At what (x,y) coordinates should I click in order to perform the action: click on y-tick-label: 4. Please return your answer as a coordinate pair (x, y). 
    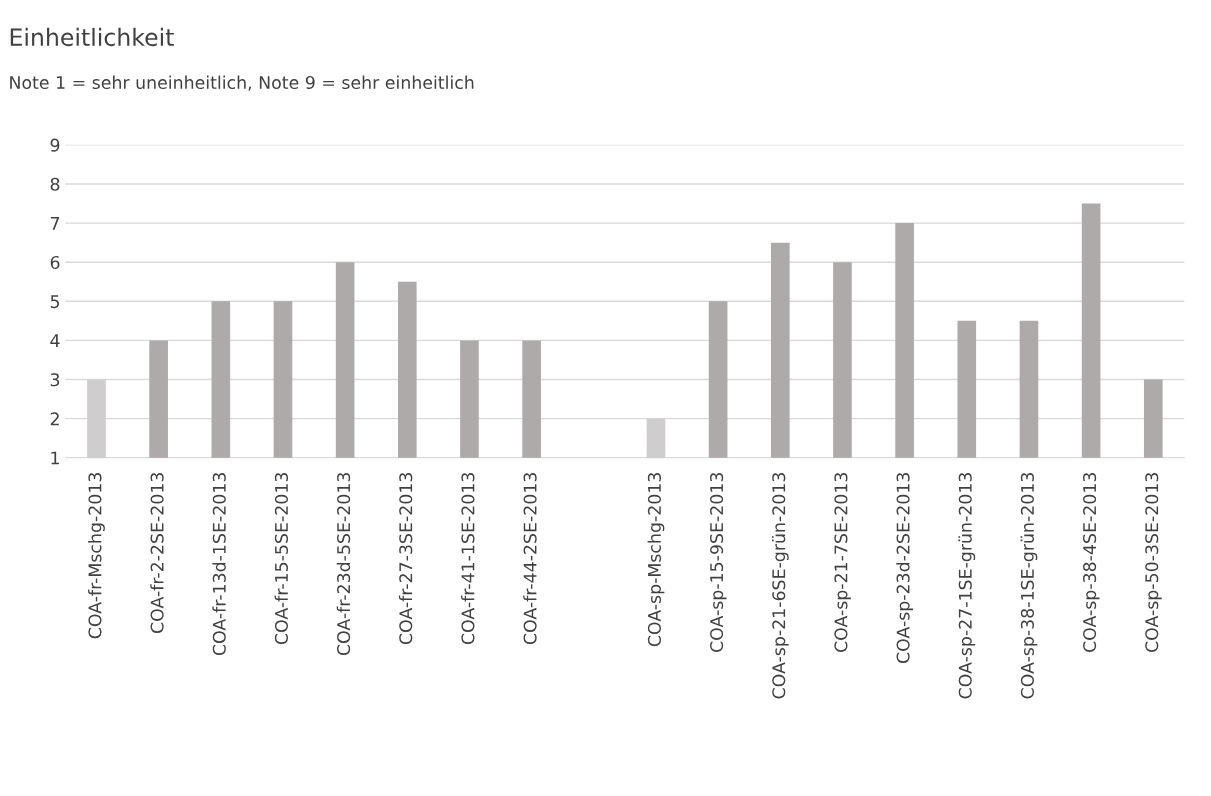
    Looking at the image, I should click on (55, 340).